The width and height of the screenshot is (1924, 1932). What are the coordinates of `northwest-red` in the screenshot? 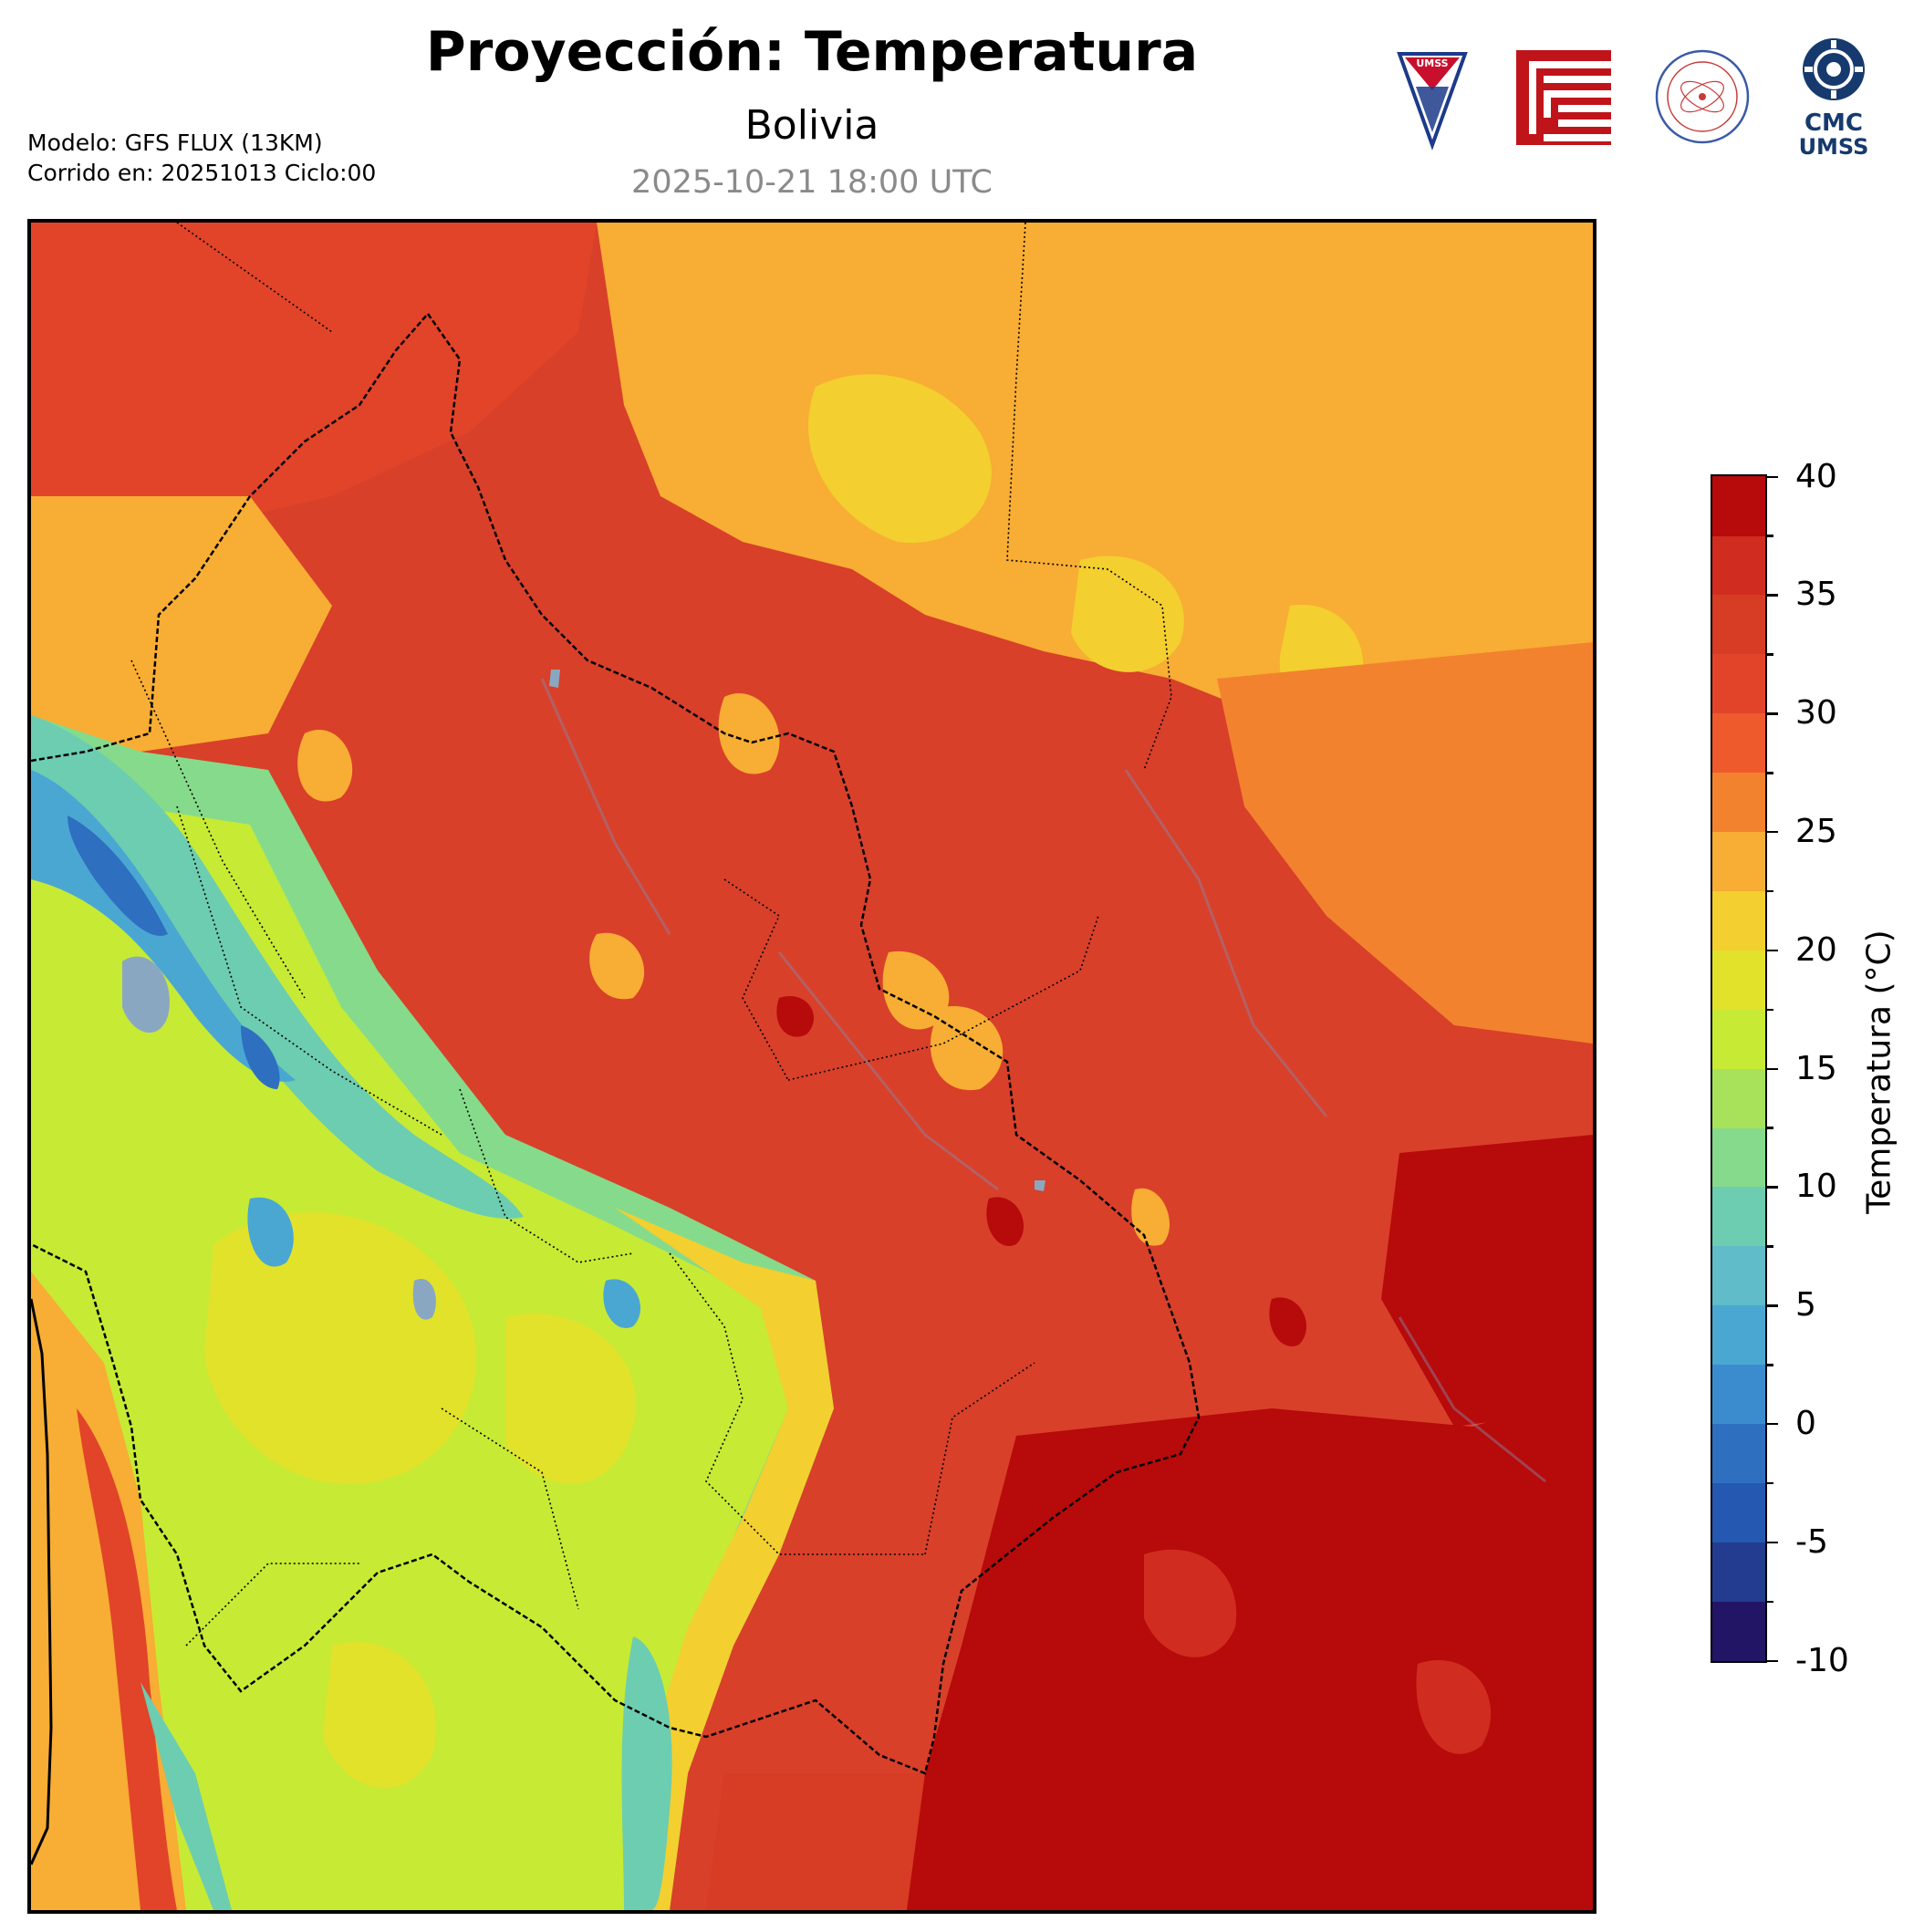 It's located at (314, 373).